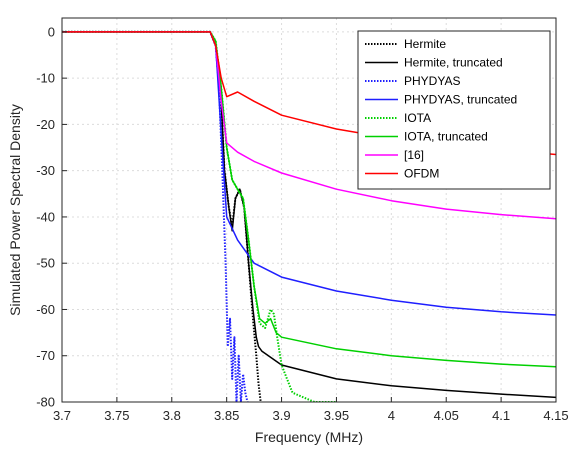 The image size is (571, 450). What do you see at coordinates (555, 415) in the screenshot?
I see `x-tick-label: 4.15` at bounding box center [555, 415].